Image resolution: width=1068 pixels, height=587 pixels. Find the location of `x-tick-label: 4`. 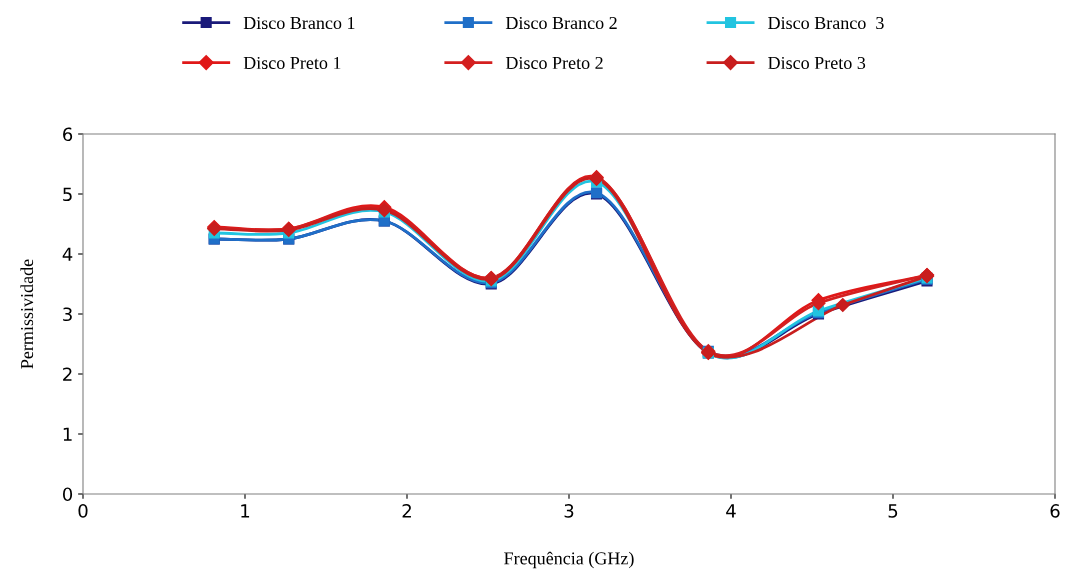

x-tick-label: 4 is located at coordinates (731, 511).